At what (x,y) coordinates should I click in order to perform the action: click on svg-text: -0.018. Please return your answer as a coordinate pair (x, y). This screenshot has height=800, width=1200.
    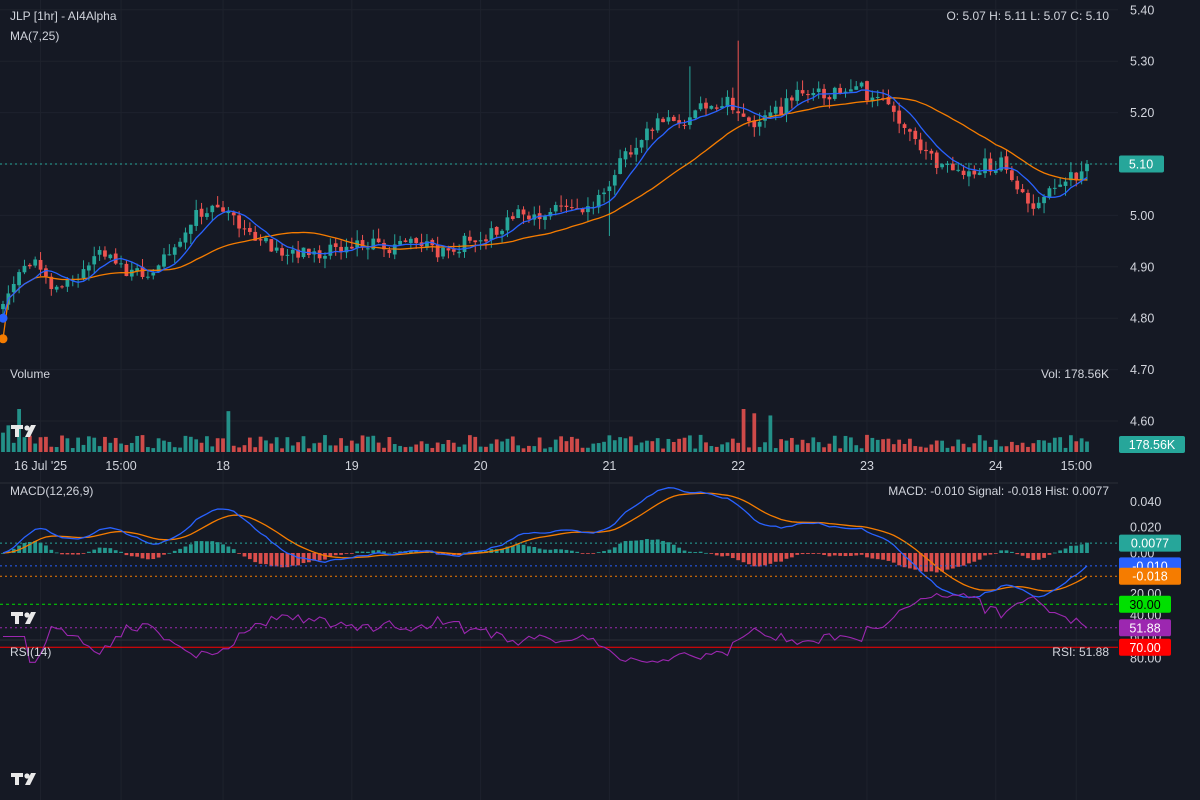
    Looking at the image, I should click on (1149, 577).